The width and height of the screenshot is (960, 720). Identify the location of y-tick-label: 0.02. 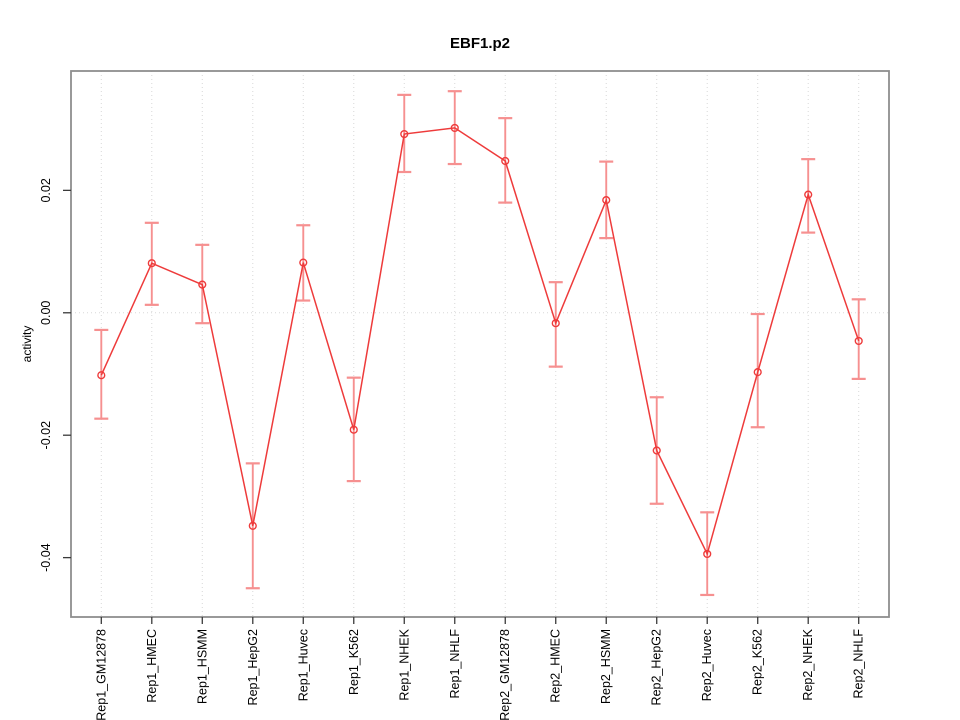
(46, 190).